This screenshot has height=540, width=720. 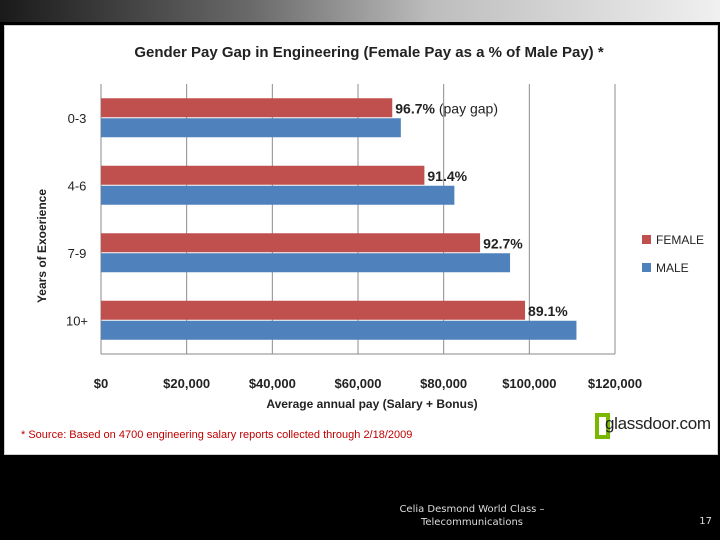 I want to click on y-axis-label: Years of Exoerience, so click(x=42, y=246).